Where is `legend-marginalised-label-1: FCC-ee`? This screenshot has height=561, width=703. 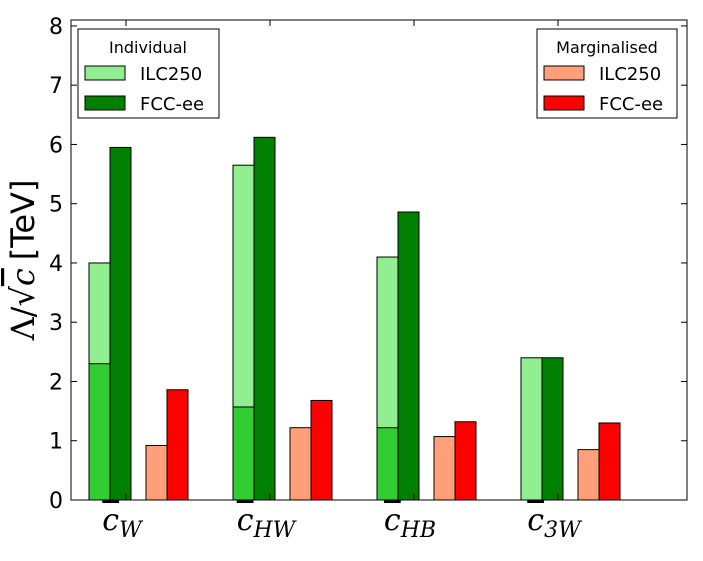 legend-marginalised-label-1: FCC-ee is located at coordinates (631, 104).